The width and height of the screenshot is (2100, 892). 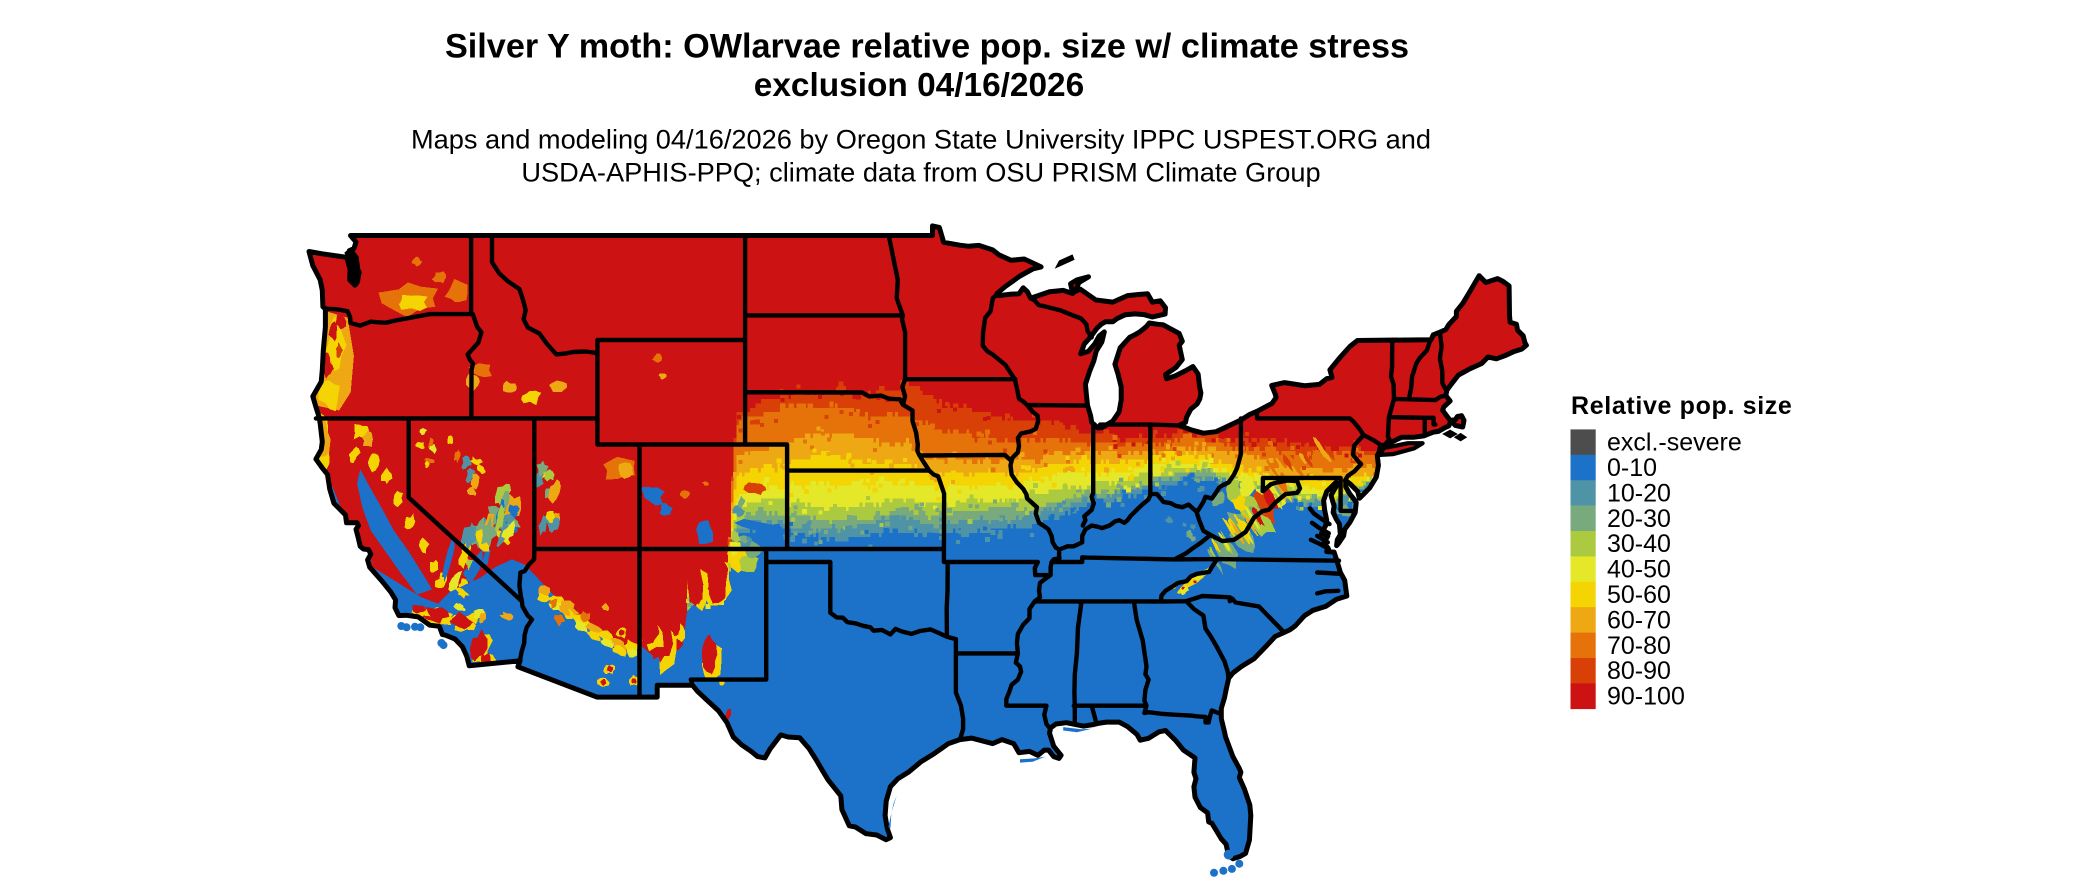 What do you see at coordinates (1639, 519) in the screenshot?
I see `svg-text: 20-30` at bounding box center [1639, 519].